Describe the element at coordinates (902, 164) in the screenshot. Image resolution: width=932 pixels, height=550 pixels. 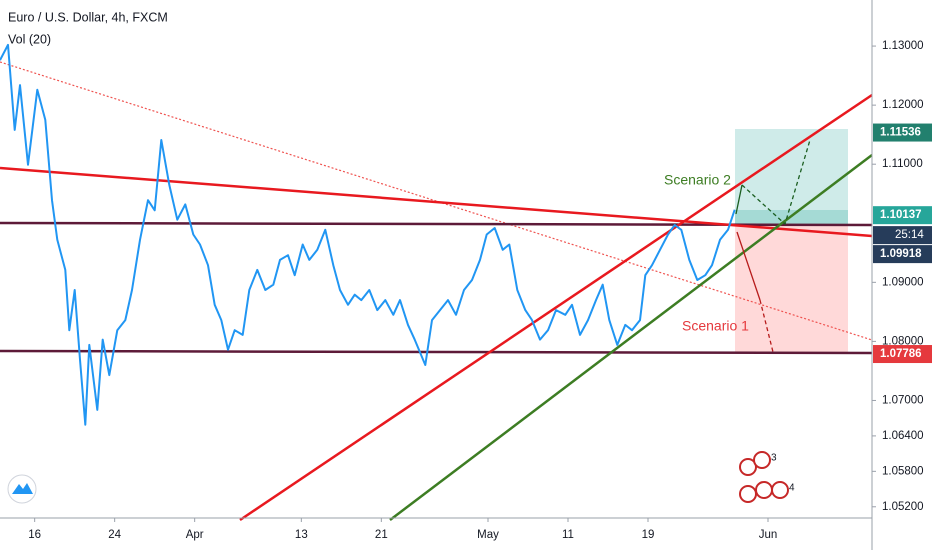
I see `y-tick-label: 1.11000` at that location.